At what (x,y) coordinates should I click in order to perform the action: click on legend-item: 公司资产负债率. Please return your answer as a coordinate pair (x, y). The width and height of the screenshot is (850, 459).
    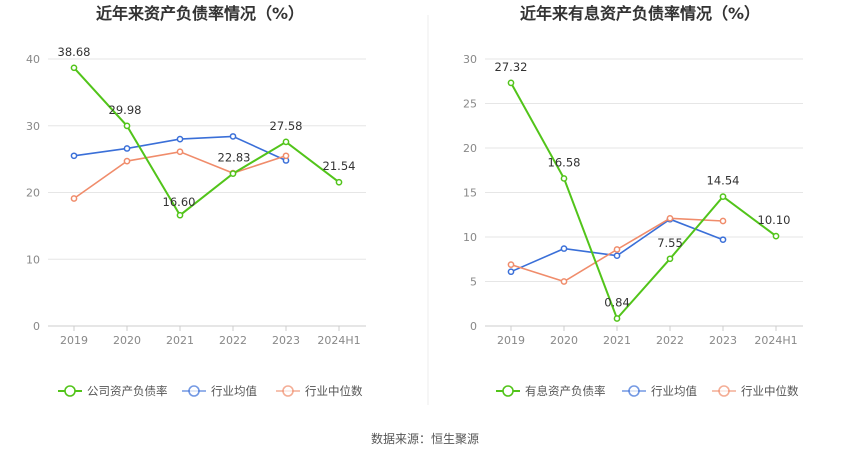
    Looking at the image, I should click on (113, 391).